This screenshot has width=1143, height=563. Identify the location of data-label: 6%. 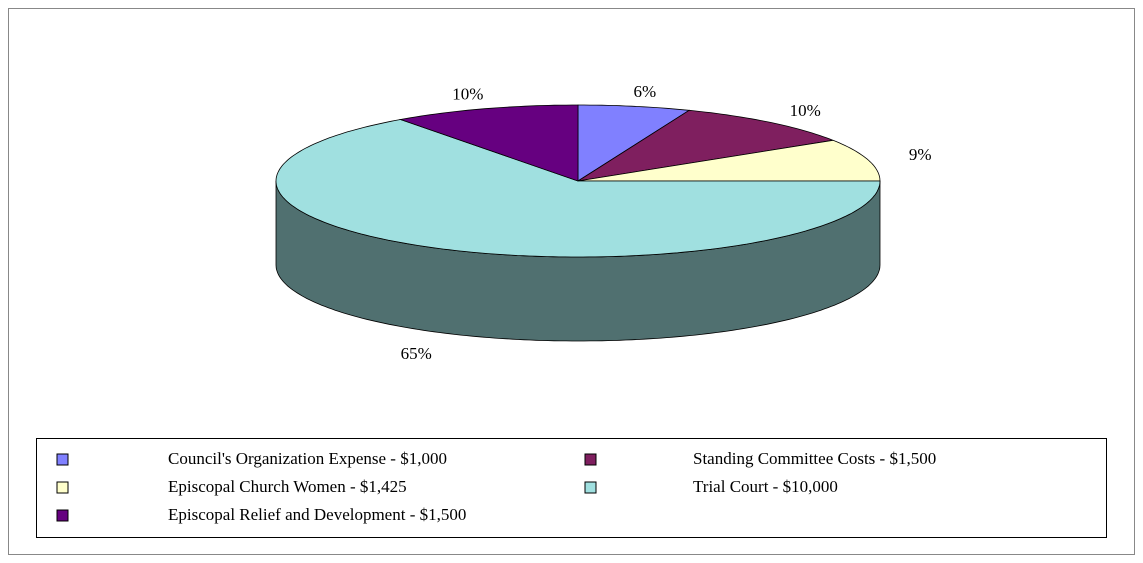
(644, 91).